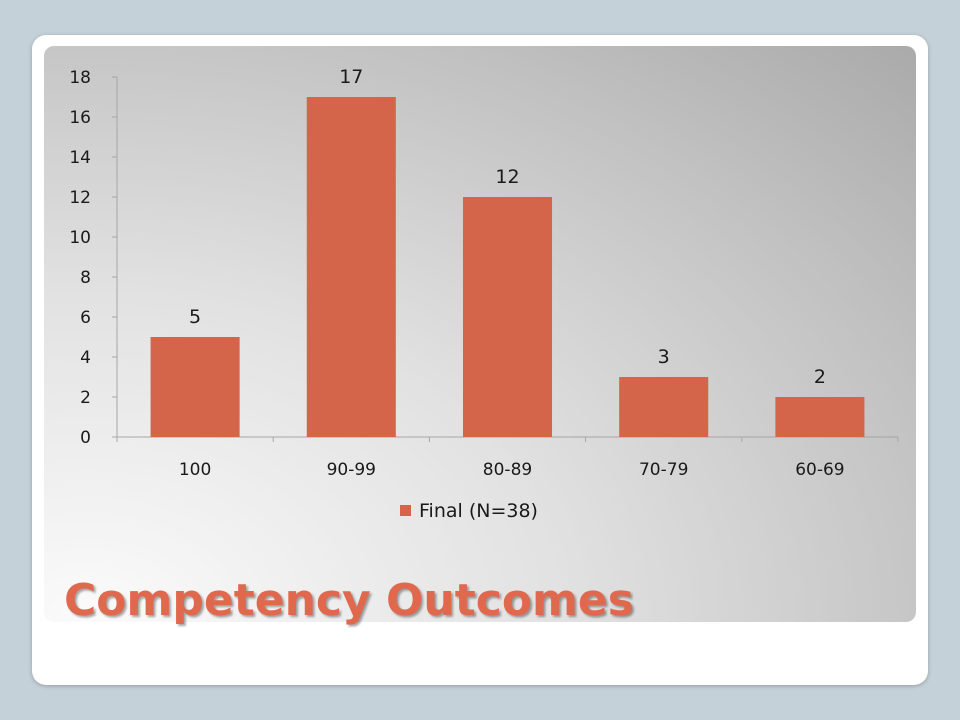  I want to click on x-tick-label: 100, so click(195, 470).